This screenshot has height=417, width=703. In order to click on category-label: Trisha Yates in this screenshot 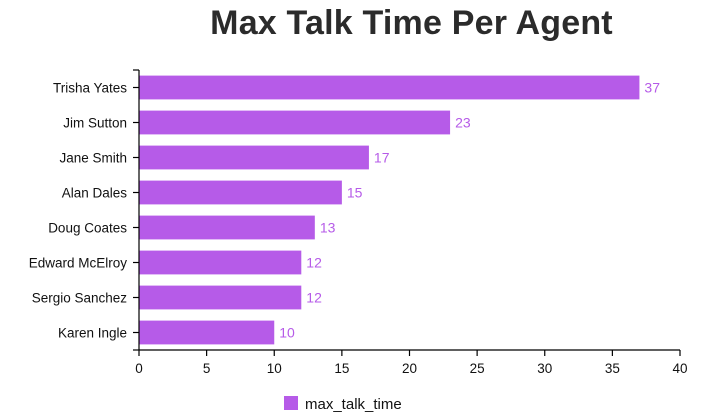, I will do `click(90, 88)`.